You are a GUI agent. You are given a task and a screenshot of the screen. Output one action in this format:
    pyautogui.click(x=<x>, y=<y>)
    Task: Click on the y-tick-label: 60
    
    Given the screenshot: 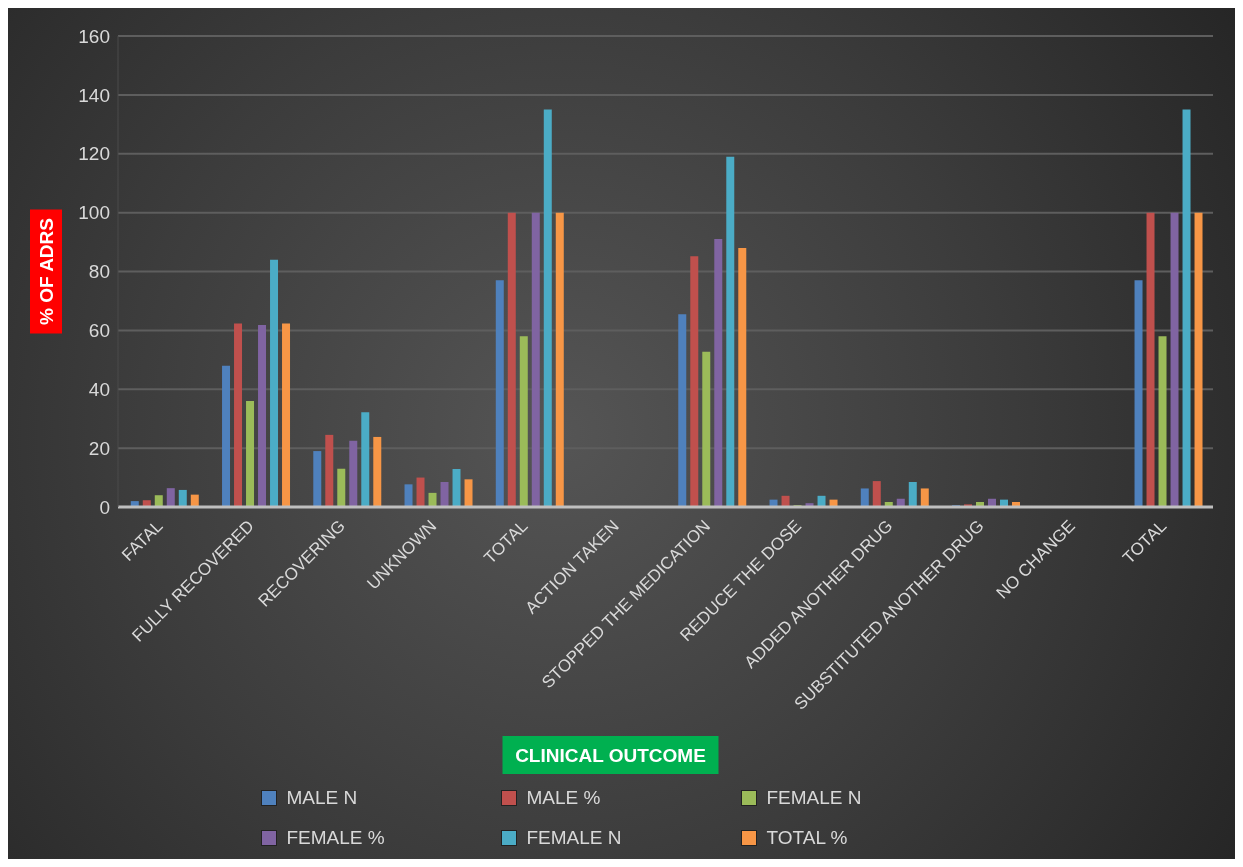 What is the action you would take?
    pyautogui.click(x=99, y=331)
    